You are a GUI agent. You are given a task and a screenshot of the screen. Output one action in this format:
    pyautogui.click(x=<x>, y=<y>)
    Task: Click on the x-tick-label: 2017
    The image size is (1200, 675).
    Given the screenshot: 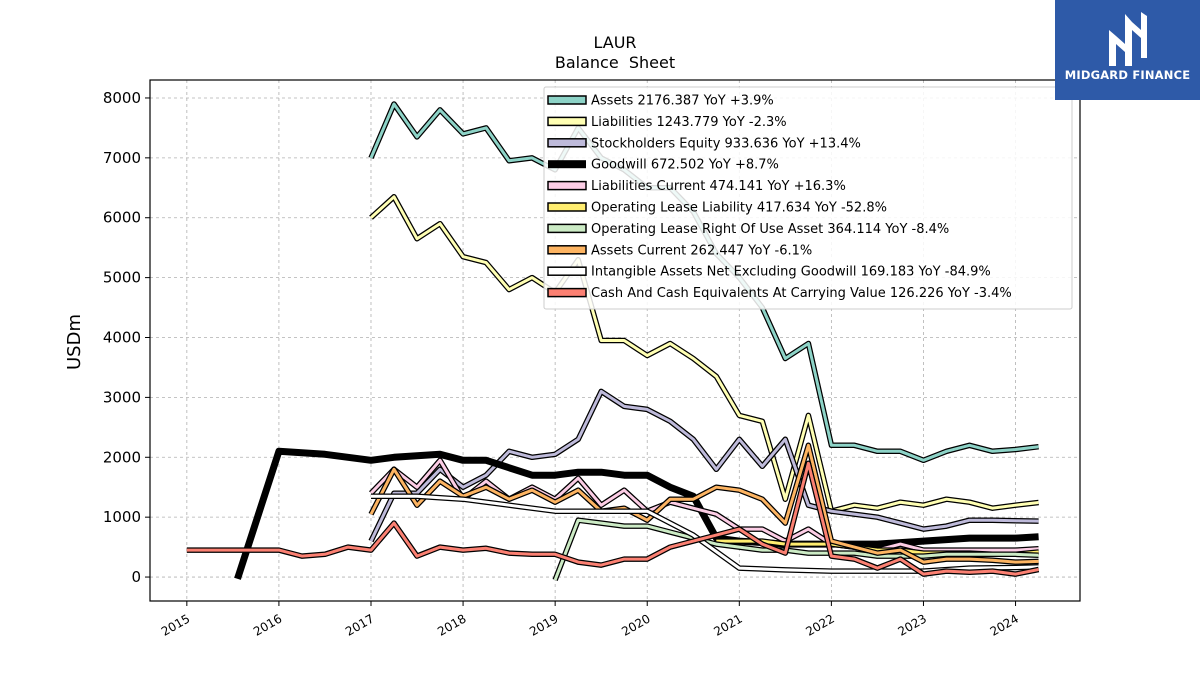 What is the action you would take?
    pyautogui.click(x=359, y=624)
    